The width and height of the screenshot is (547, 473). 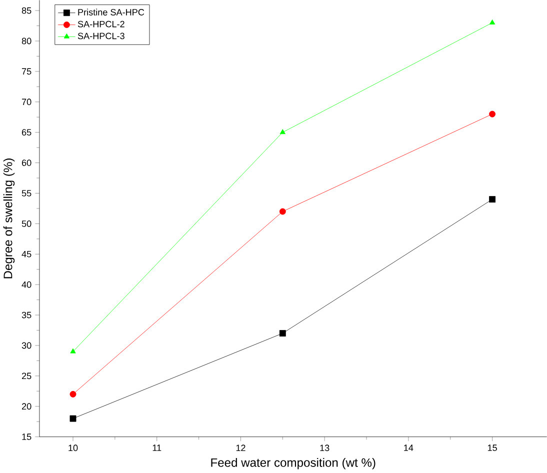 I want to click on y-tick-label: 40, so click(x=27, y=285).